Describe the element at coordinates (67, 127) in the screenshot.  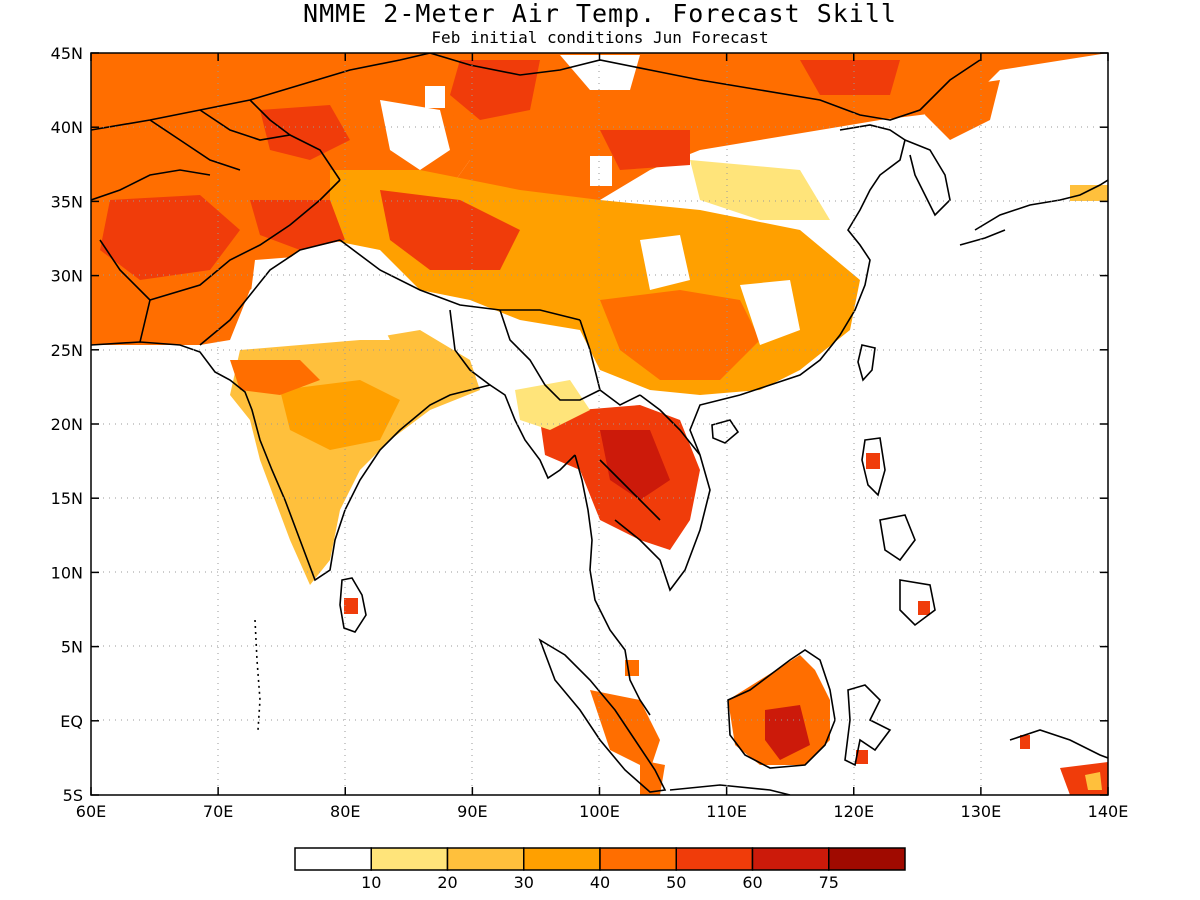
I see `y-tick-label: 40N` at that location.